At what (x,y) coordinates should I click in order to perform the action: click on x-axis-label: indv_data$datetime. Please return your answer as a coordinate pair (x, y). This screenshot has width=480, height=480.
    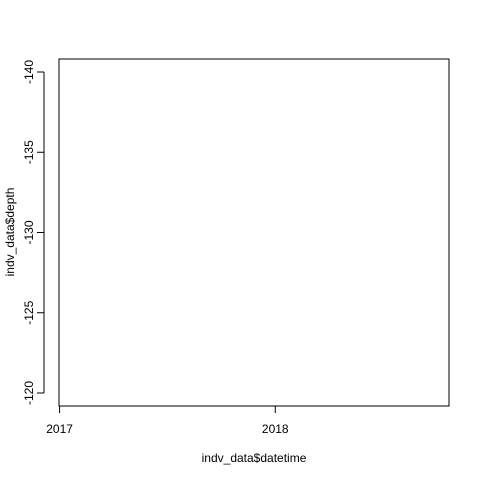
    Looking at the image, I should click on (254, 458).